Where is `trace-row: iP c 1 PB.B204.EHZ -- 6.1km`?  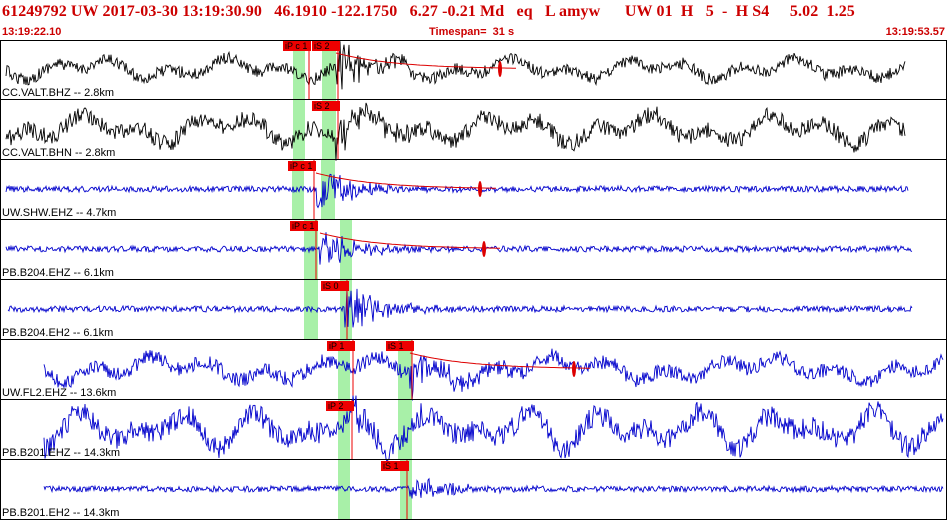 trace-row: iP c 1 PB.B204.EHZ -- 6.1km is located at coordinates (473, 250).